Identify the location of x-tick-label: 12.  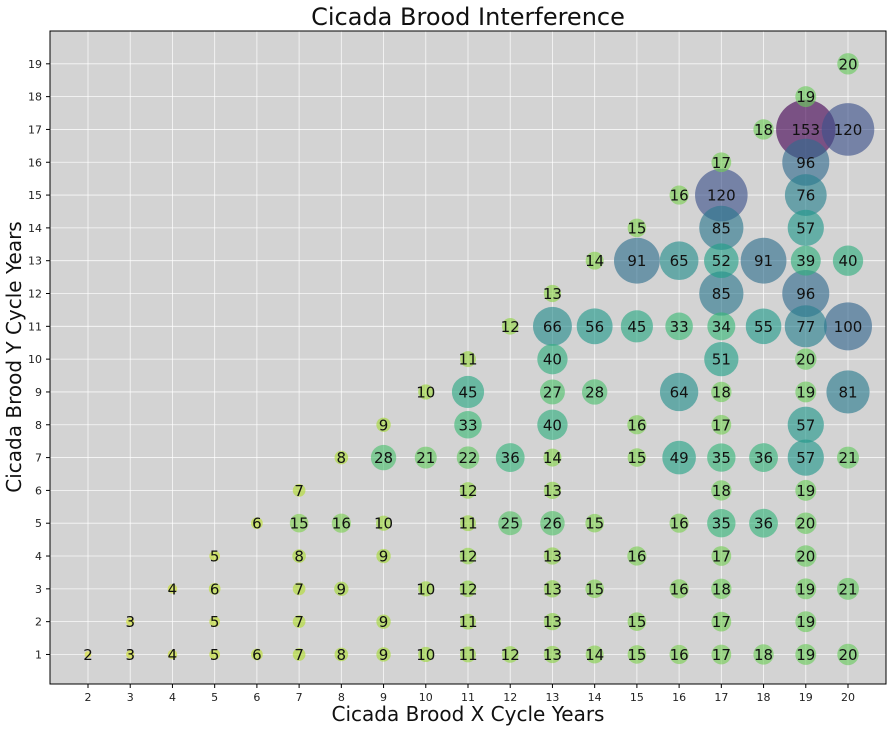
(510, 697).